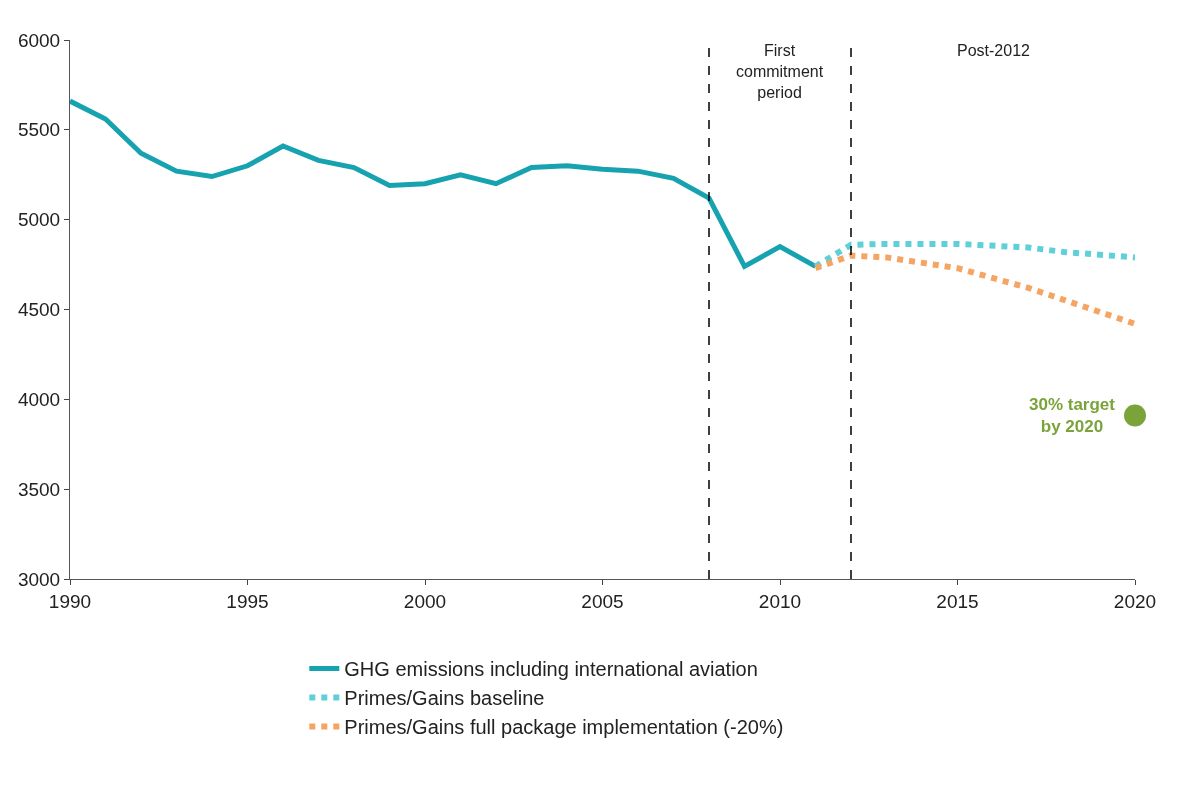  Describe the element at coordinates (780, 71) in the screenshot. I see `annotation: First commitment period` at that location.